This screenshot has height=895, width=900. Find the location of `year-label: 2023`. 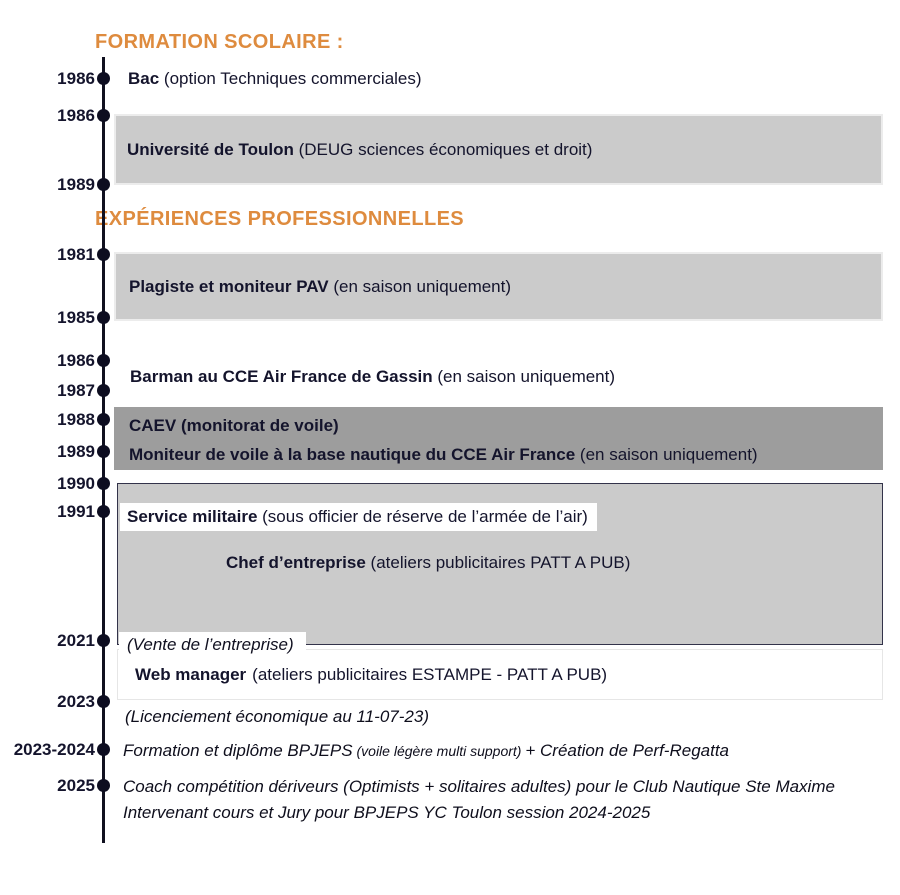

year-label: 2023 is located at coordinates (76, 701).